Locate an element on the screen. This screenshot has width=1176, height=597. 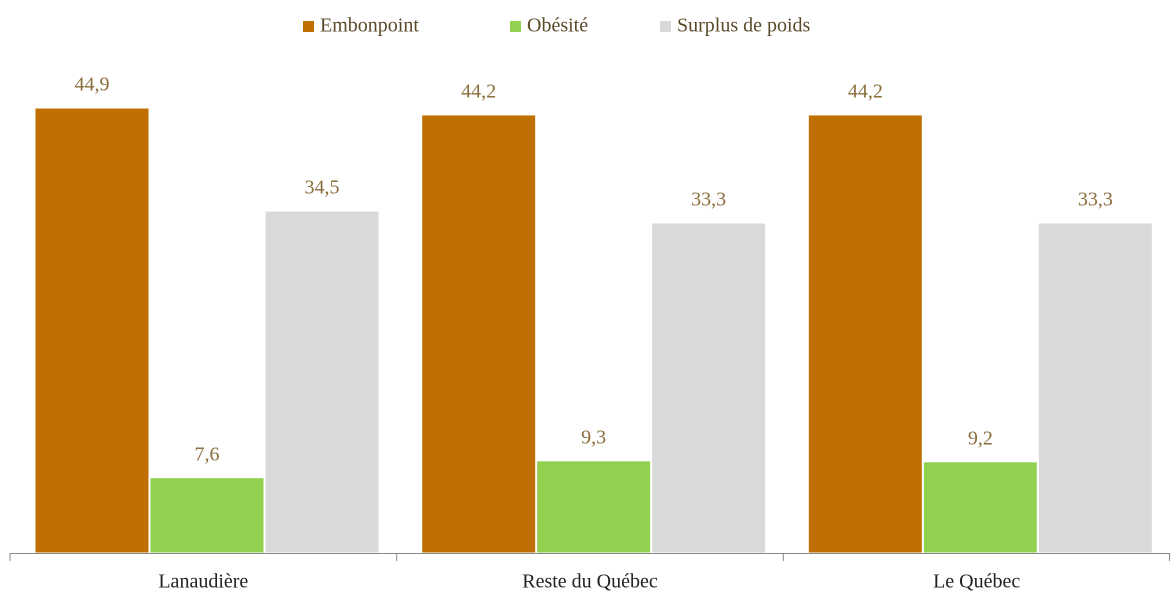
data-label: 9,3 is located at coordinates (593, 437).